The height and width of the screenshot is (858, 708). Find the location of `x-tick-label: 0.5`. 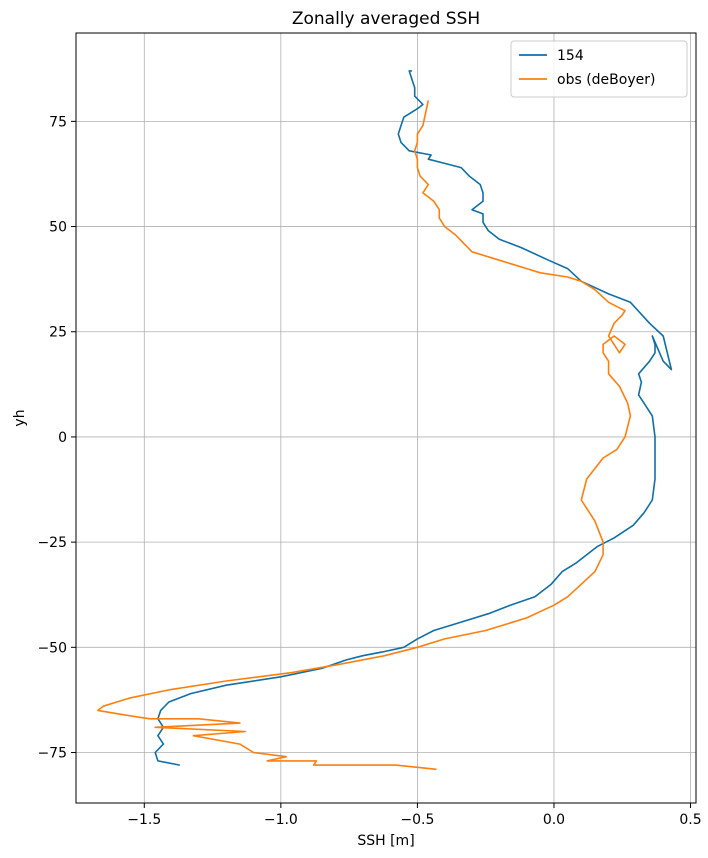

x-tick-label: 0.5 is located at coordinates (690, 820).